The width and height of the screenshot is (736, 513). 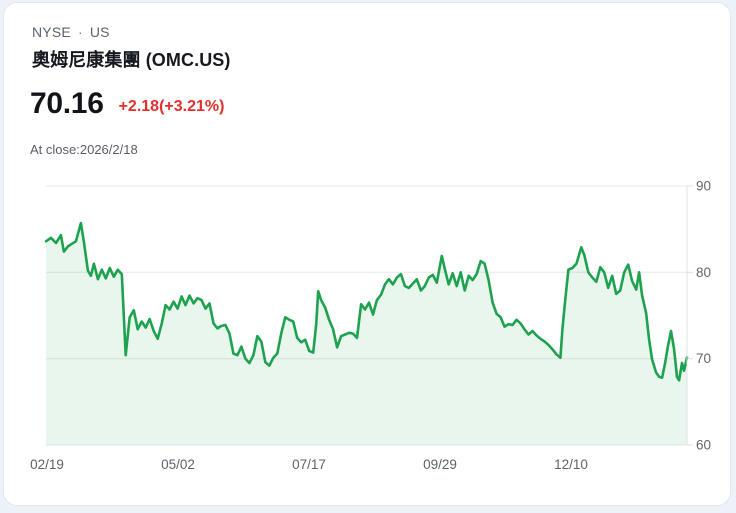 I want to click on as-of-close-label: At close:2026/2/18, so click(x=84, y=149).